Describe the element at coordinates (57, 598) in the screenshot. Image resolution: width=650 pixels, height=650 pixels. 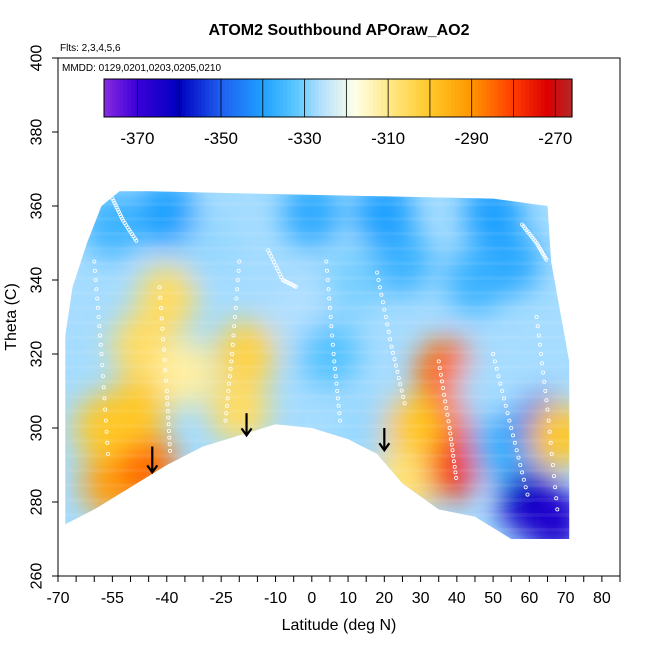
I see `x-tick-label: -70` at that location.